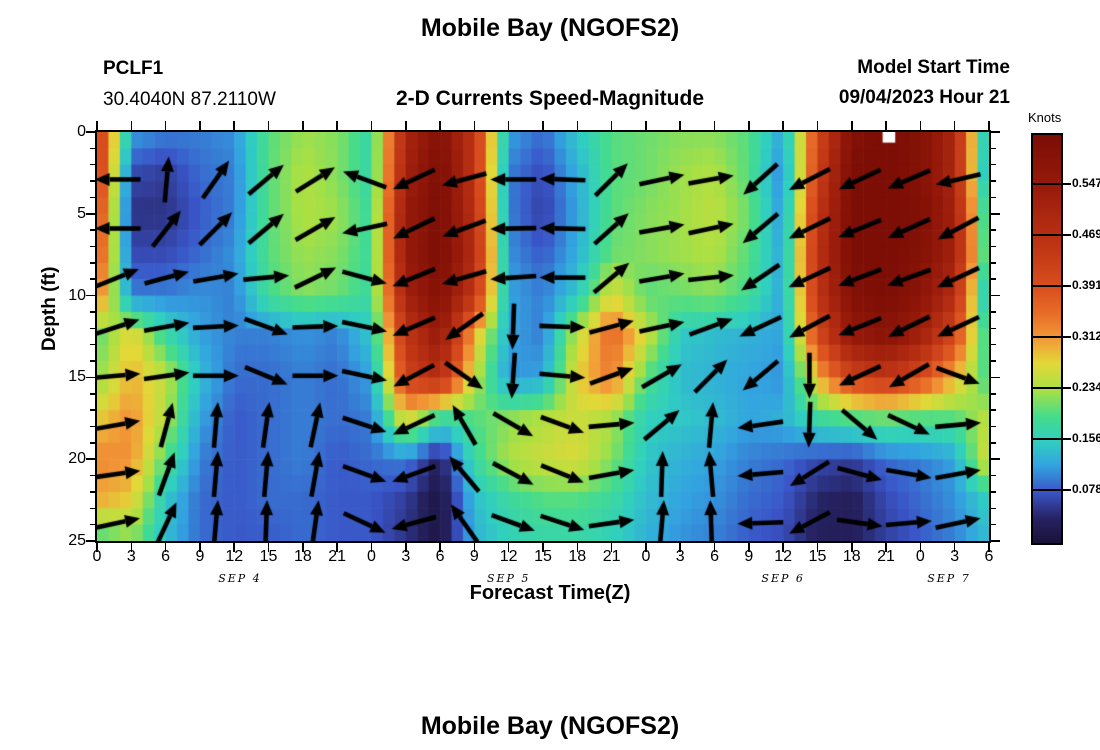 Image resolution: width=1100 pixels, height=750 pixels. Describe the element at coordinates (49, 308) in the screenshot. I see `y-axis-label: Depth (ft)` at that location.